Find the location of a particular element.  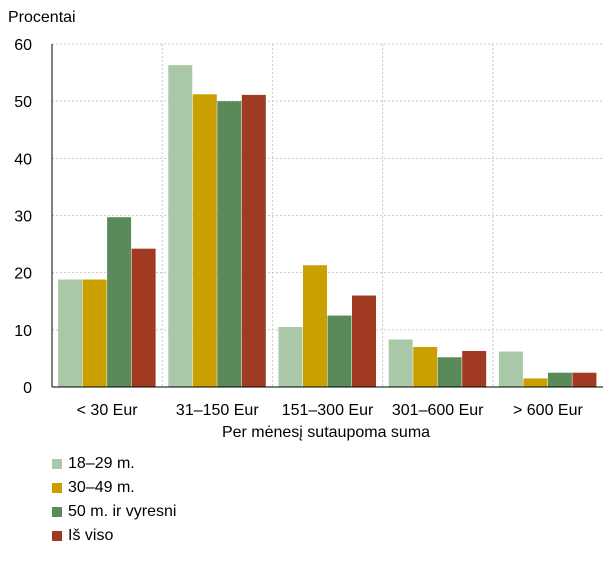

legend-item: 18–29 m. is located at coordinates (114, 464).